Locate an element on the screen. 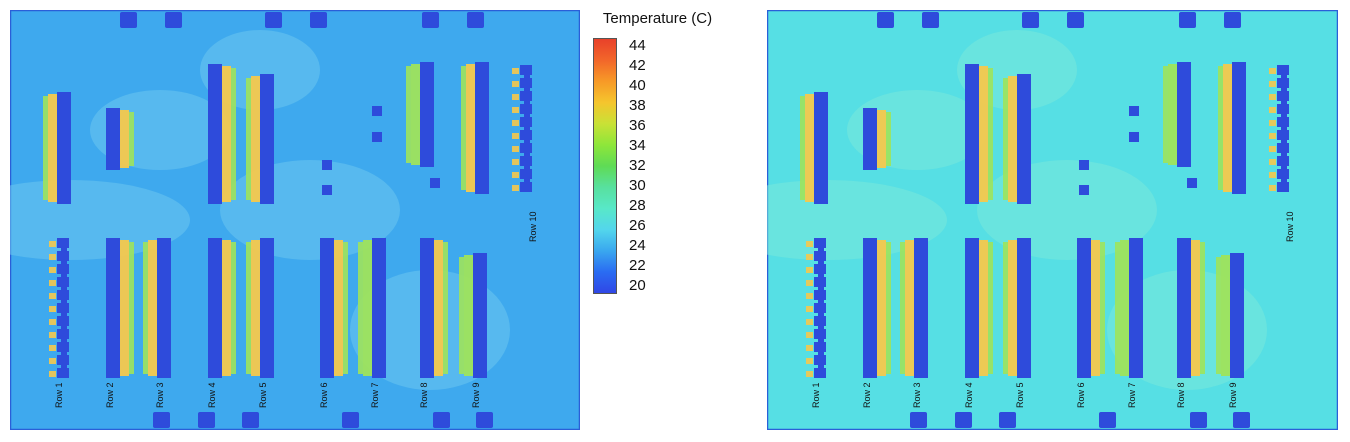  upper-row-8-warm-band is located at coordinates (408, 114).